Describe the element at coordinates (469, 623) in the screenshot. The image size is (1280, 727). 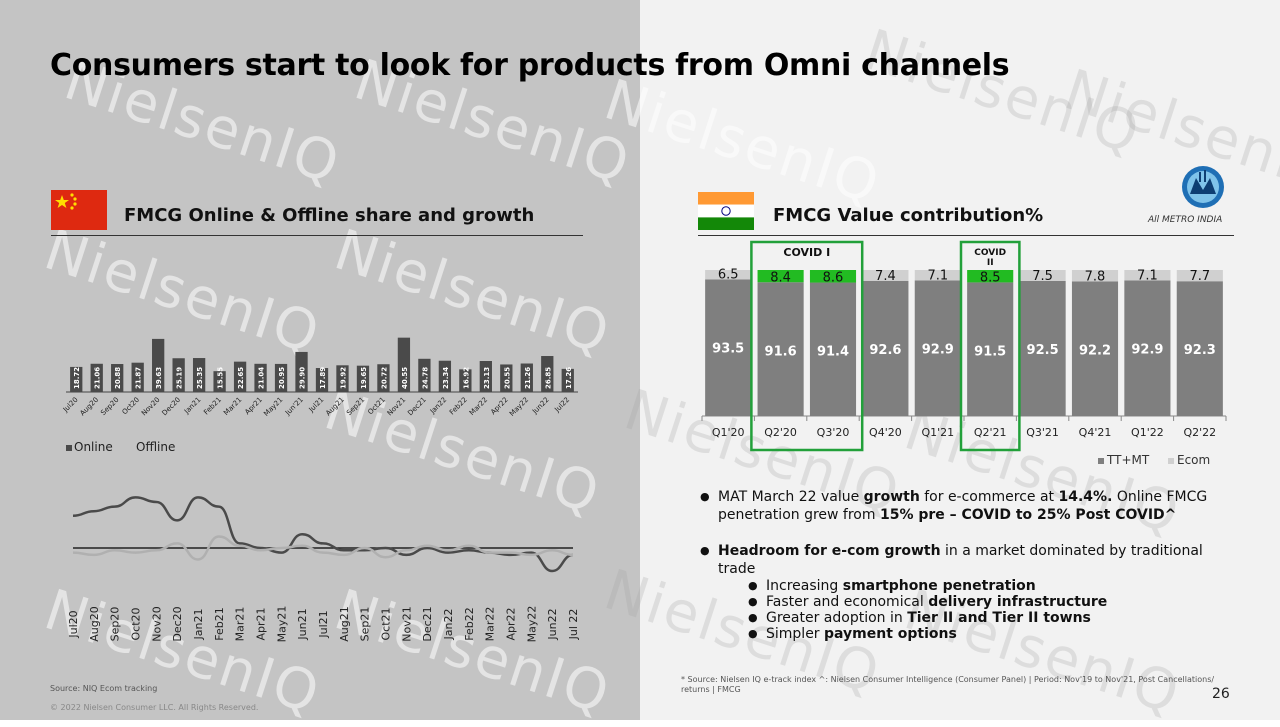
I see `line-x-label: Feb22` at that location.